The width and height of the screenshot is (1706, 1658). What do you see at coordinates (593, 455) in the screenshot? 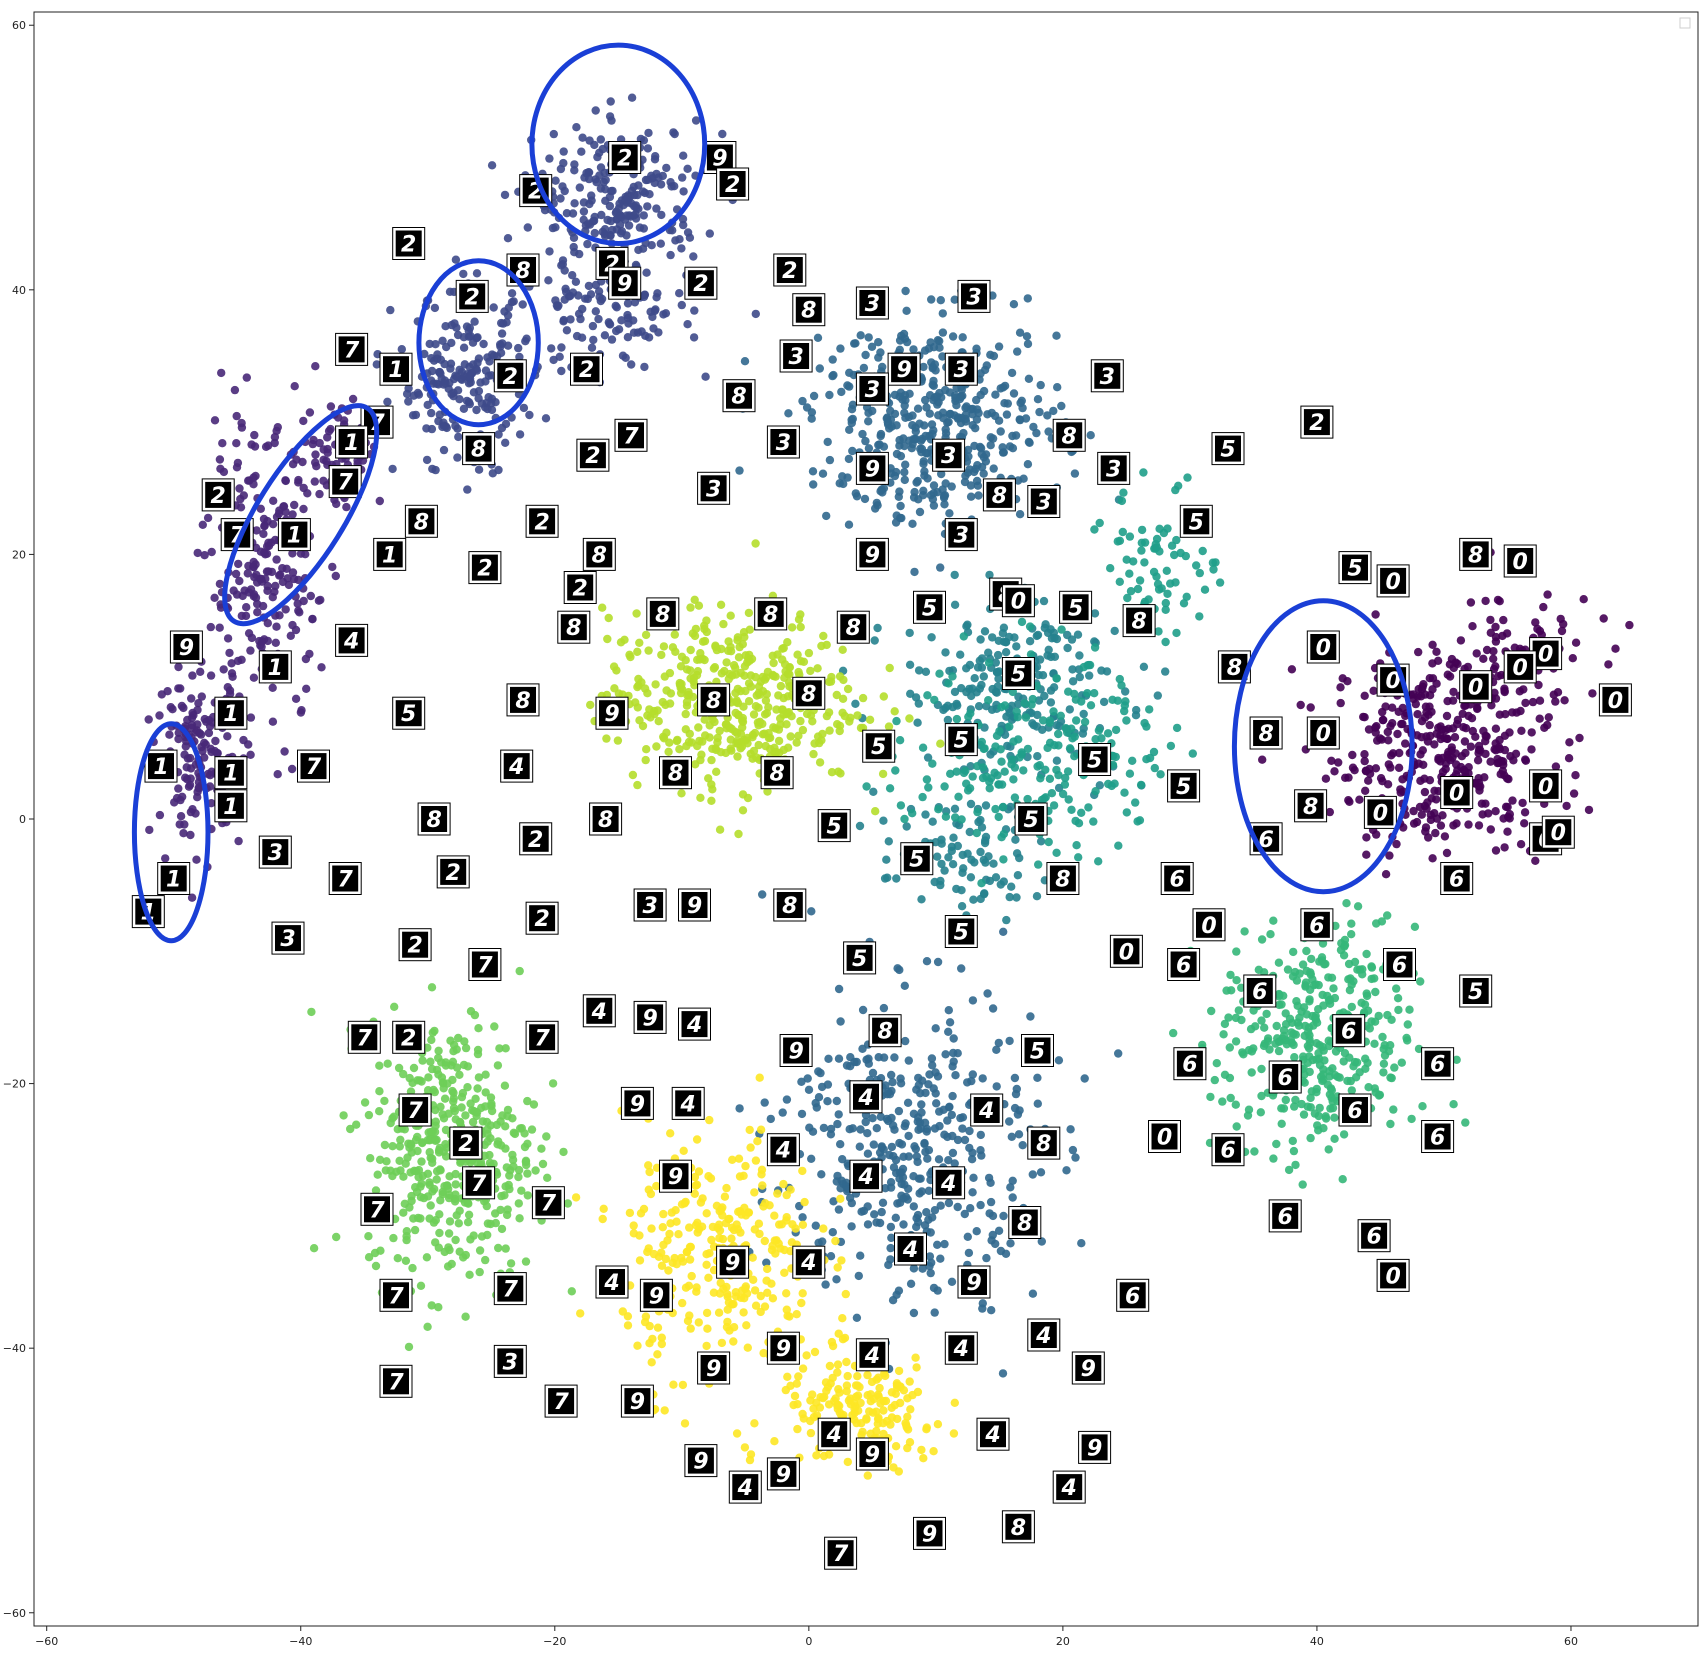
I see `digit-thumbnail: 2` at bounding box center [593, 455].